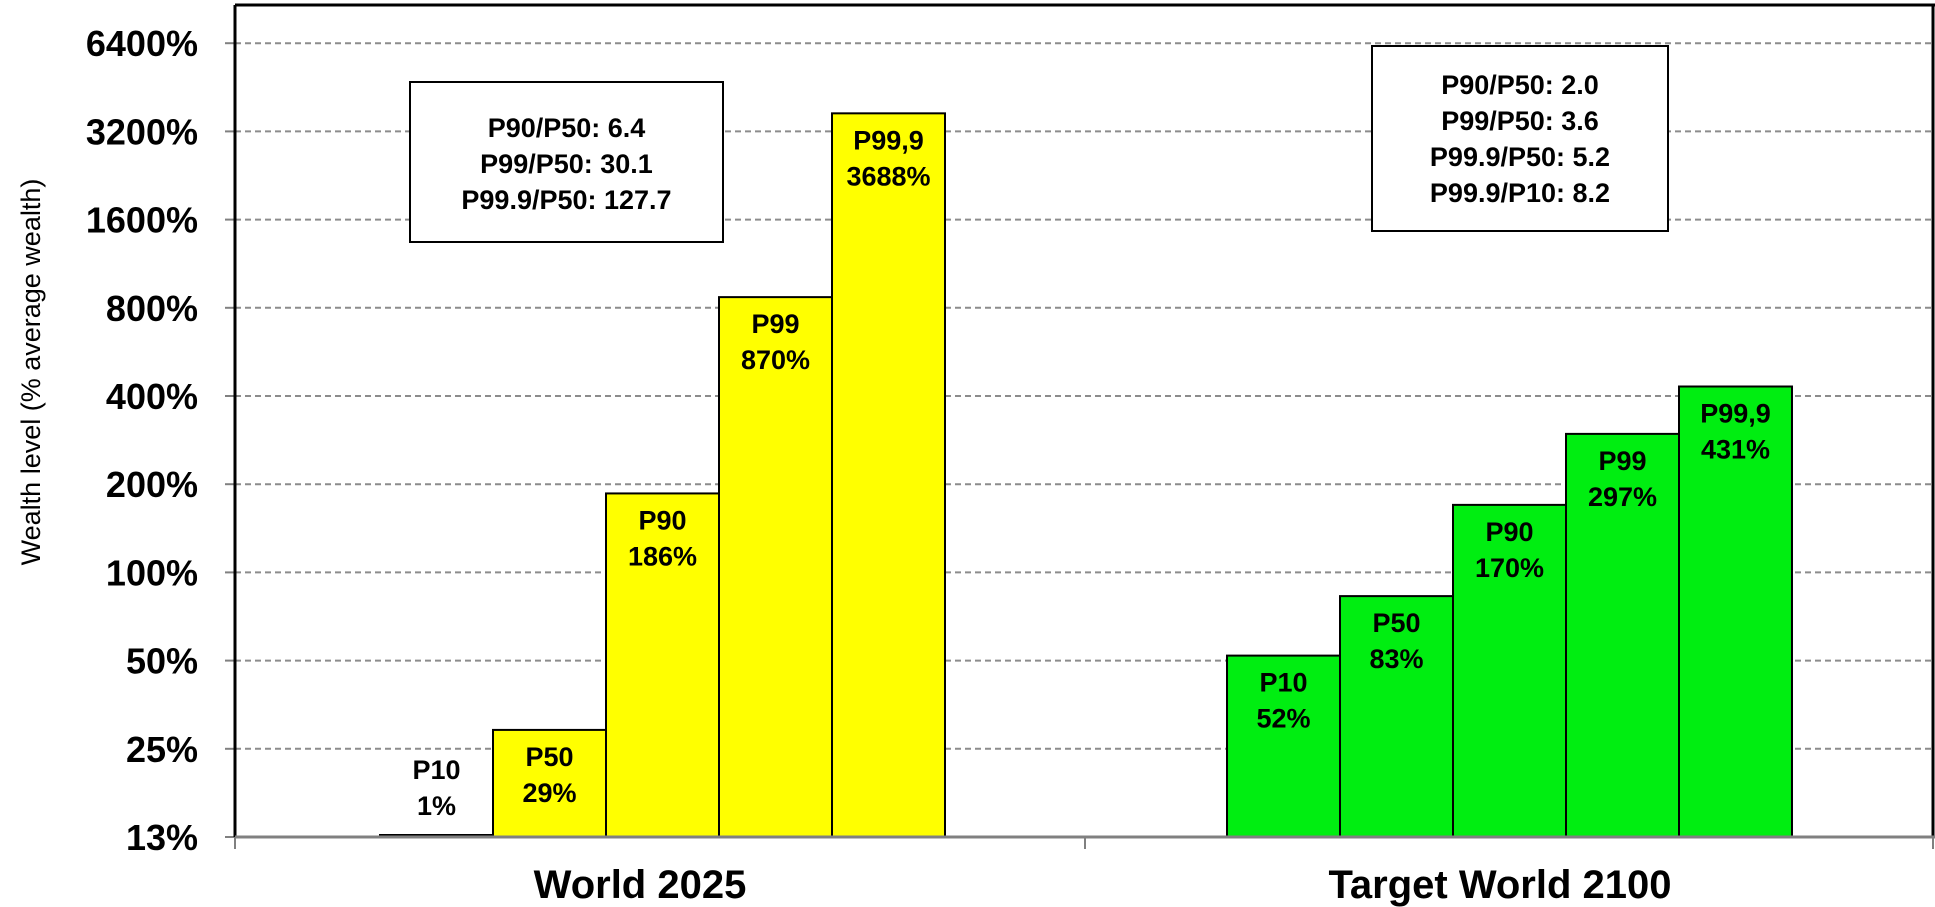  I want to click on y-tick-label: 6400%, so click(142, 43).